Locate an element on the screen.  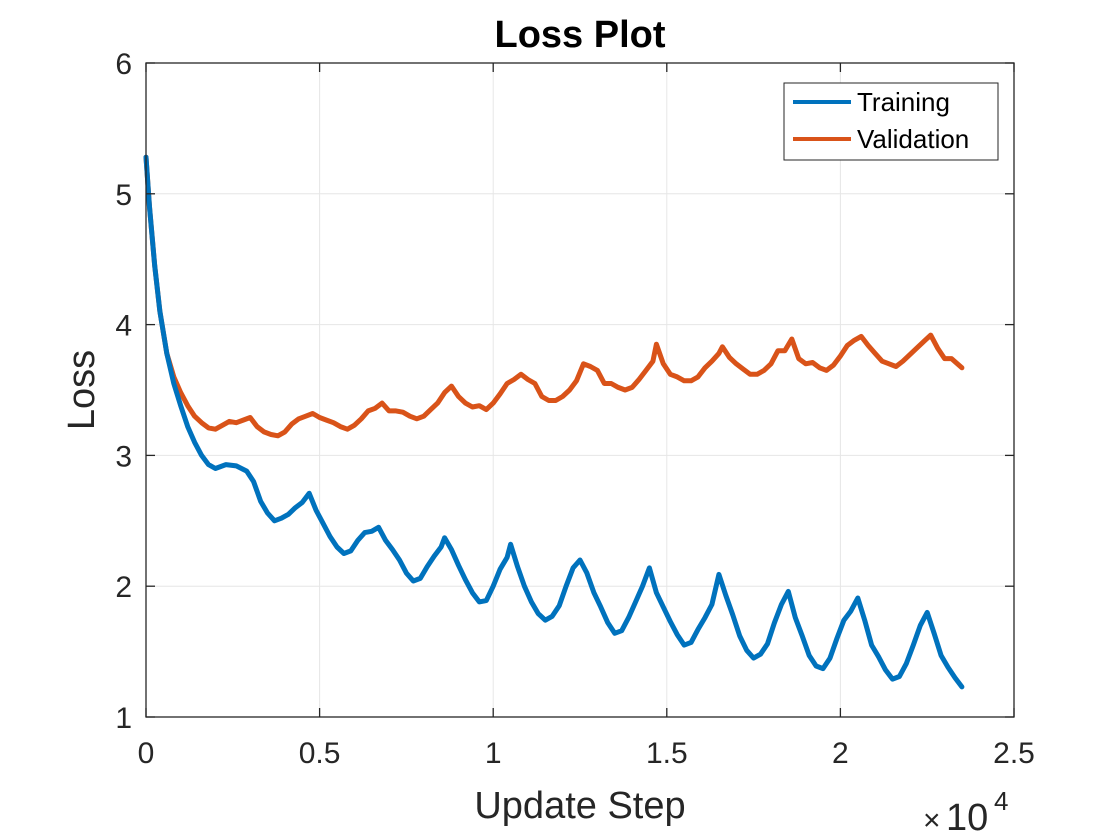
y-tick-label: 3 is located at coordinates (123, 456).